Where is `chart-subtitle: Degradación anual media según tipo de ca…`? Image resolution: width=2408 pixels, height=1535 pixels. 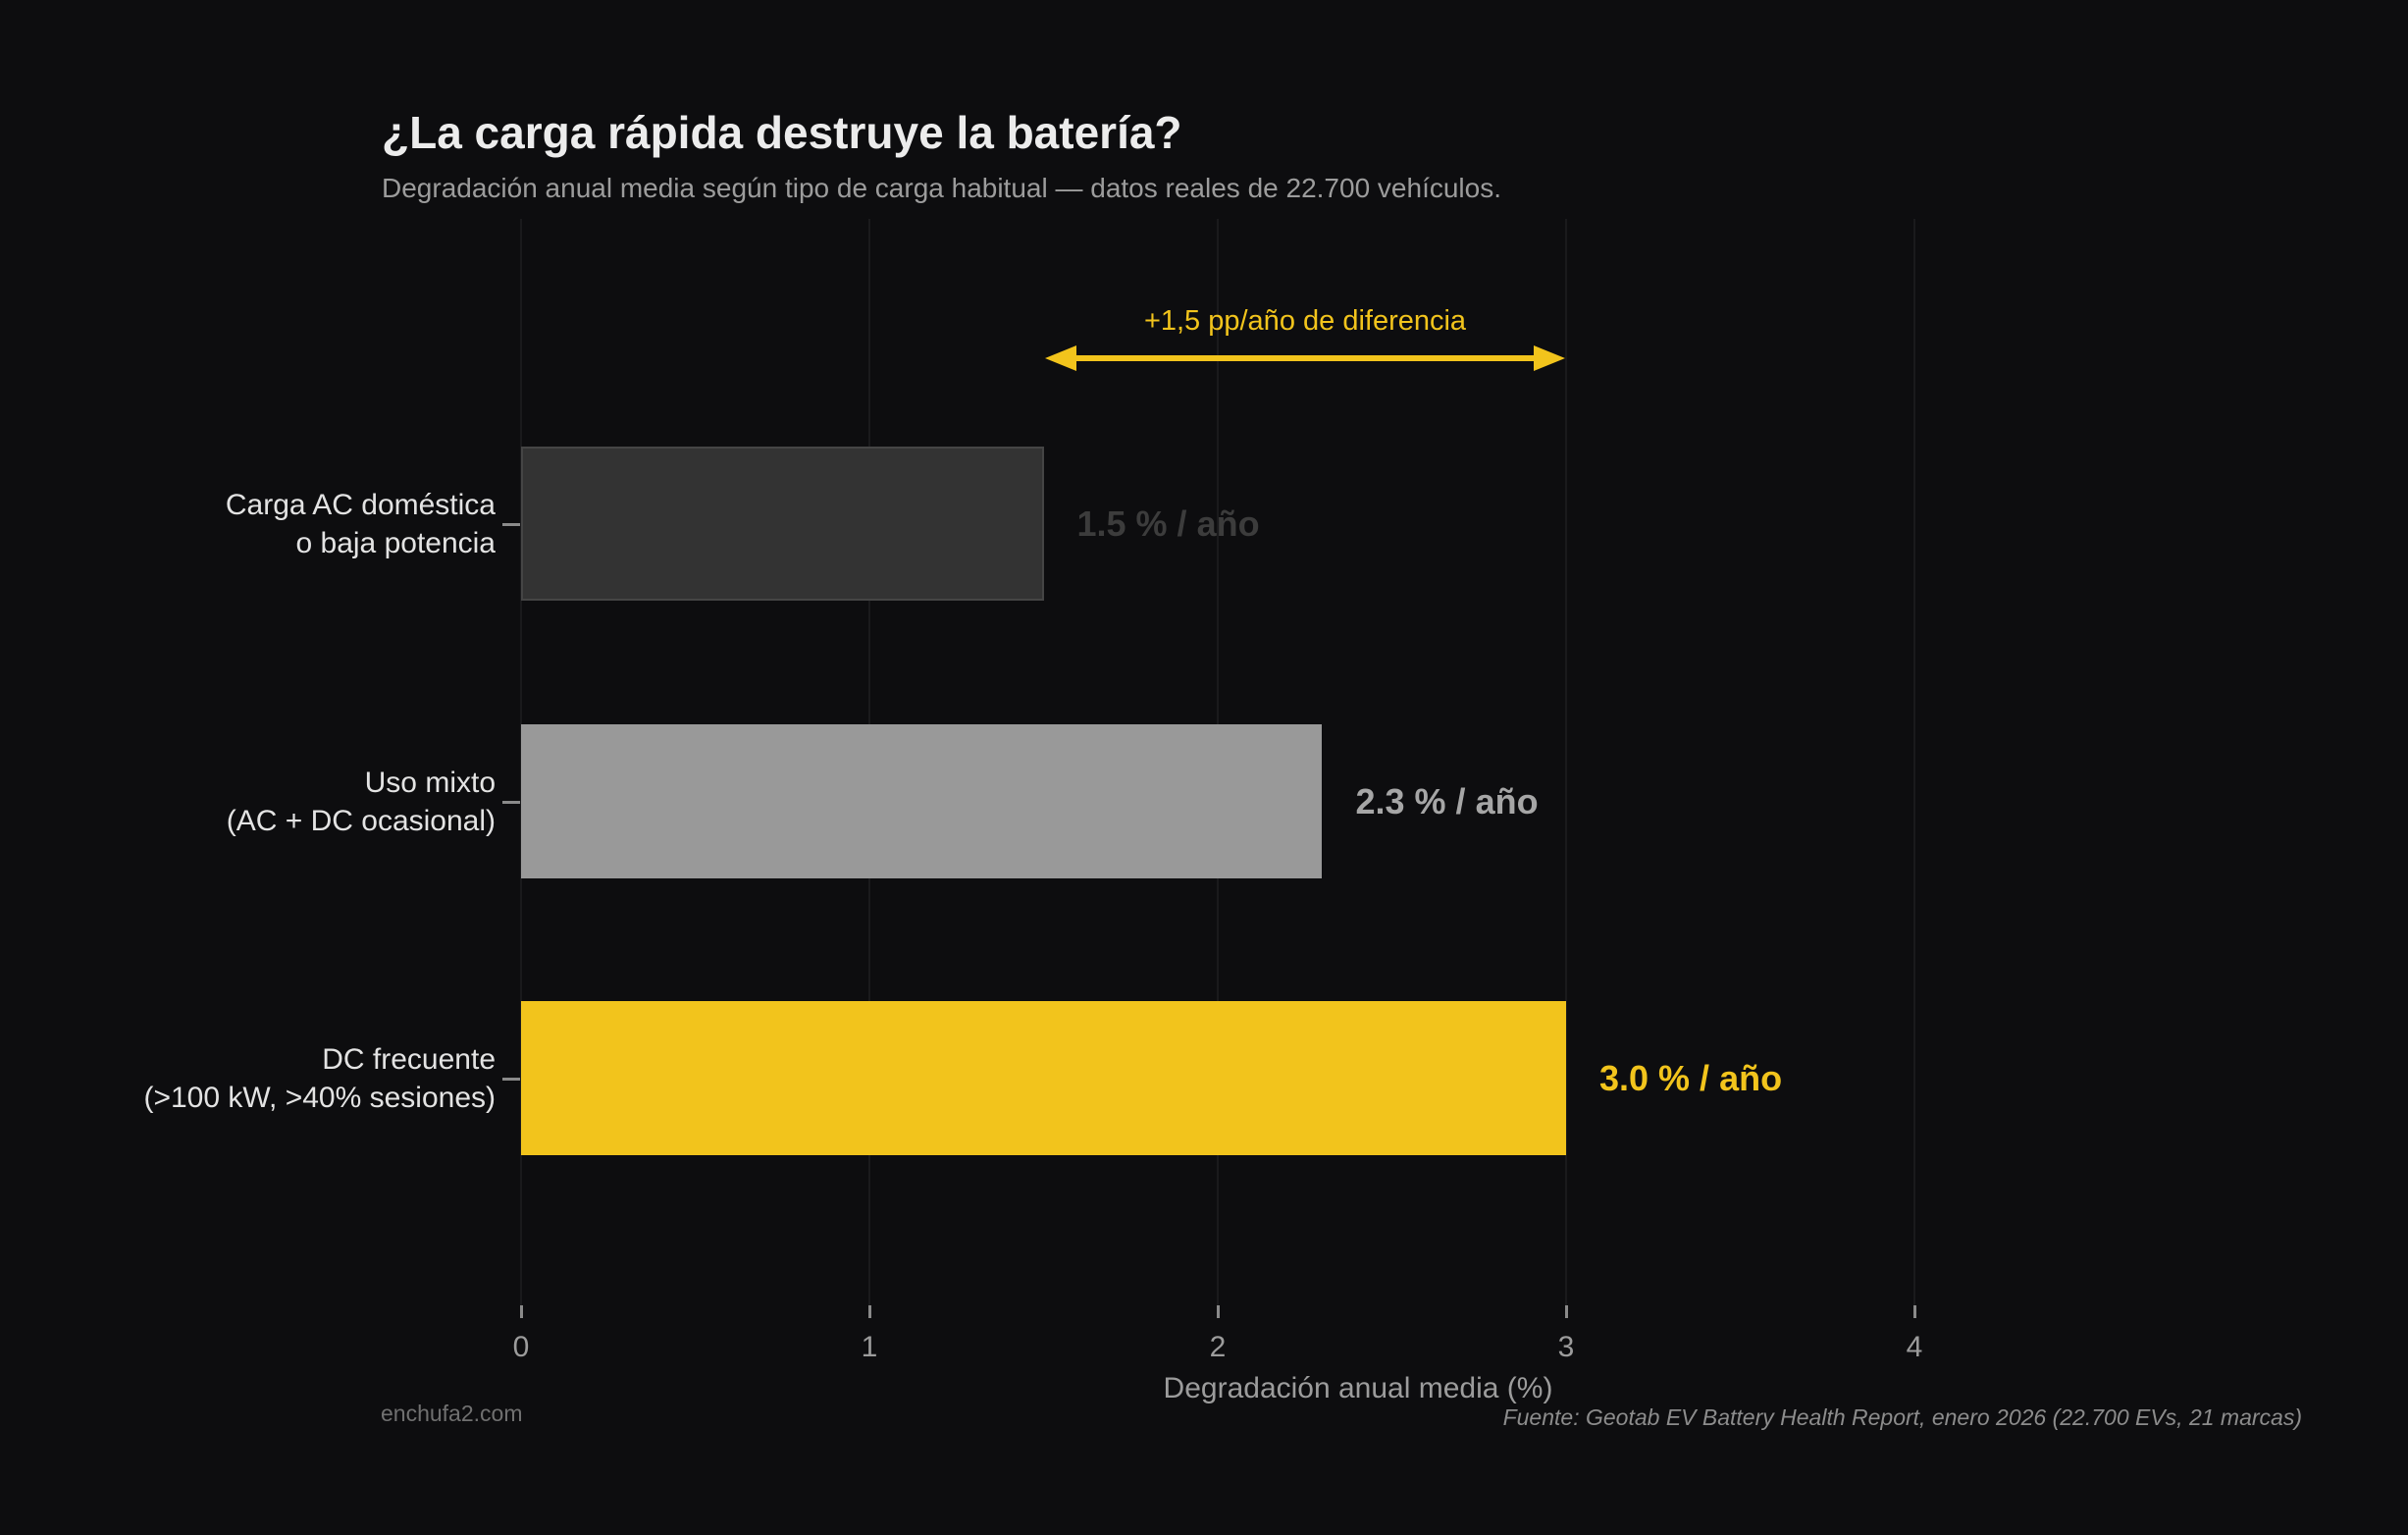 chart-subtitle: Degradación anual media según tipo de ca… is located at coordinates (942, 188).